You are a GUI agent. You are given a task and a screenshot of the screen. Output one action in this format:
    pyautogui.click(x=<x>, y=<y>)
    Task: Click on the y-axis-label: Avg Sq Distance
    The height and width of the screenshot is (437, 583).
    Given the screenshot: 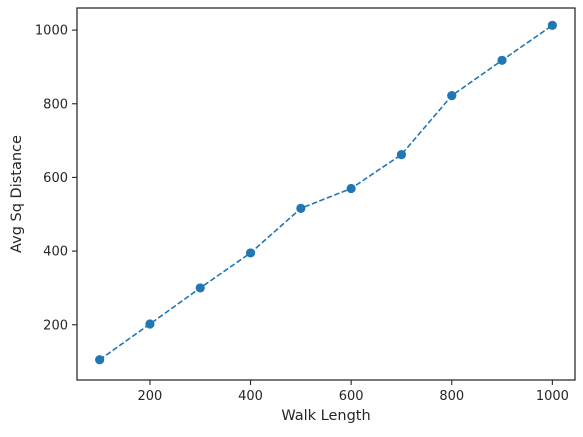 What is the action you would take?
    pyautogui.click(x=17, y=194)
    